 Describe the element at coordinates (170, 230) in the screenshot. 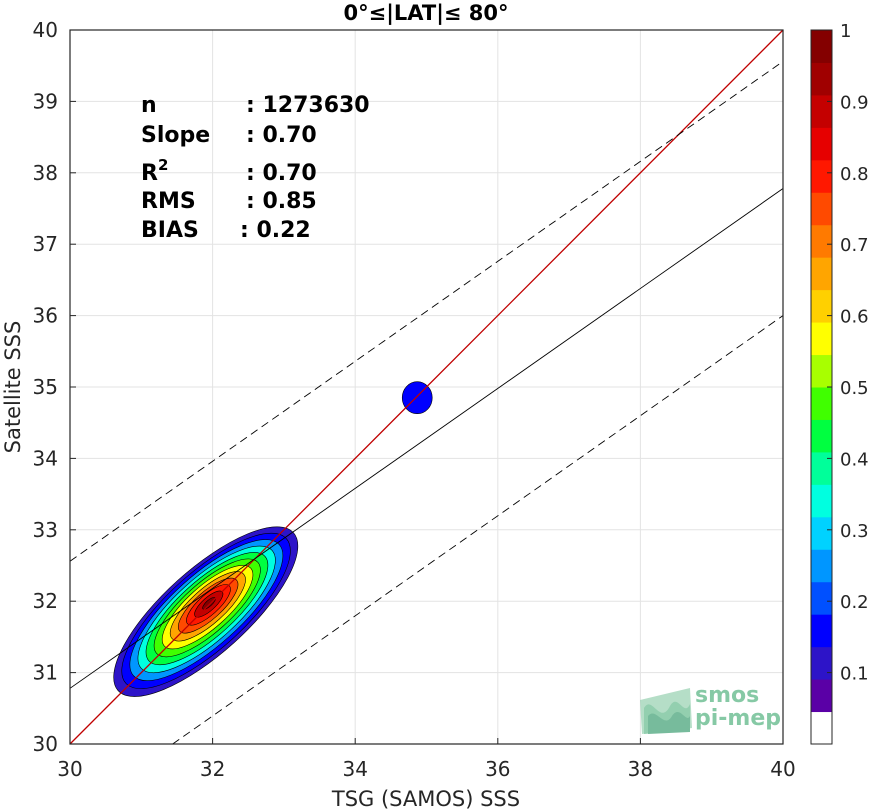

I see `stat-label: BIAS` at that location.